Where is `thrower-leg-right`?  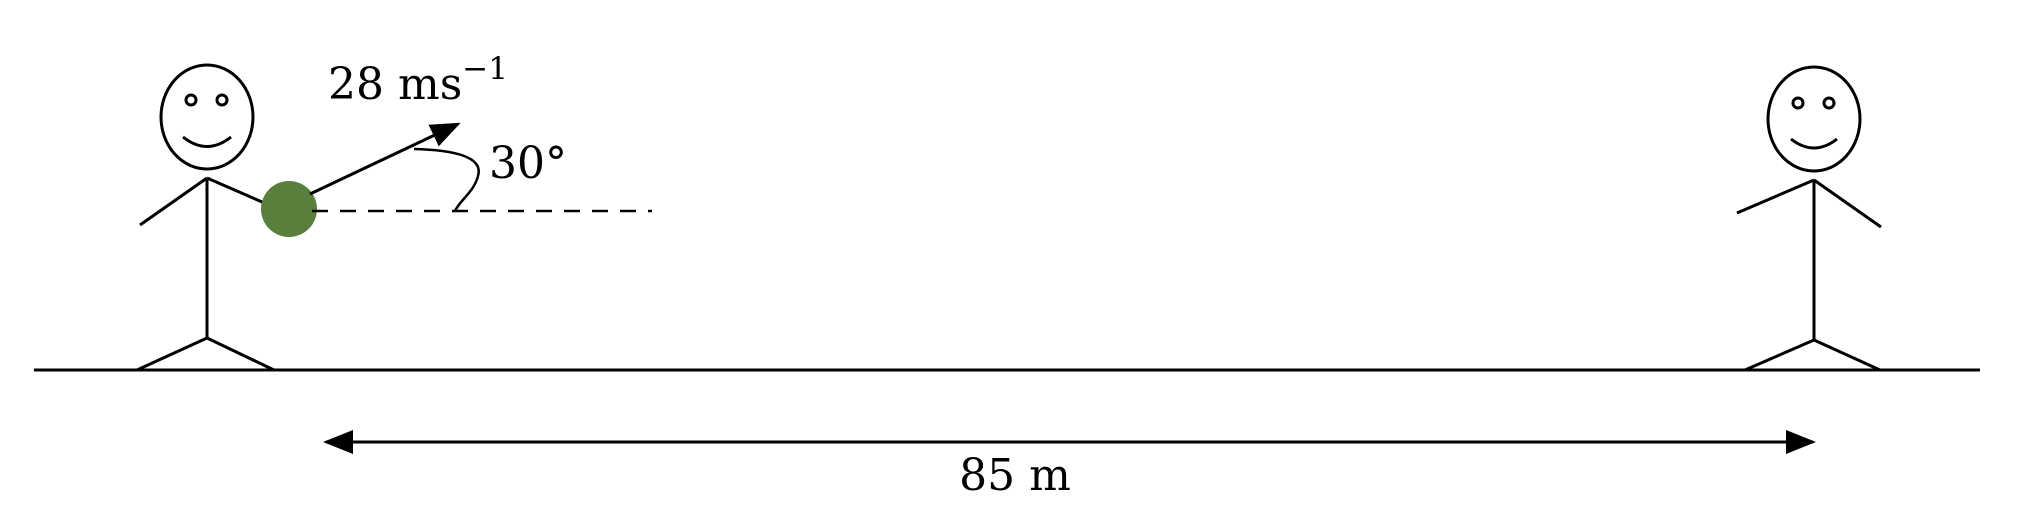
thrower-leg-right is located at coordinates (240, 354).